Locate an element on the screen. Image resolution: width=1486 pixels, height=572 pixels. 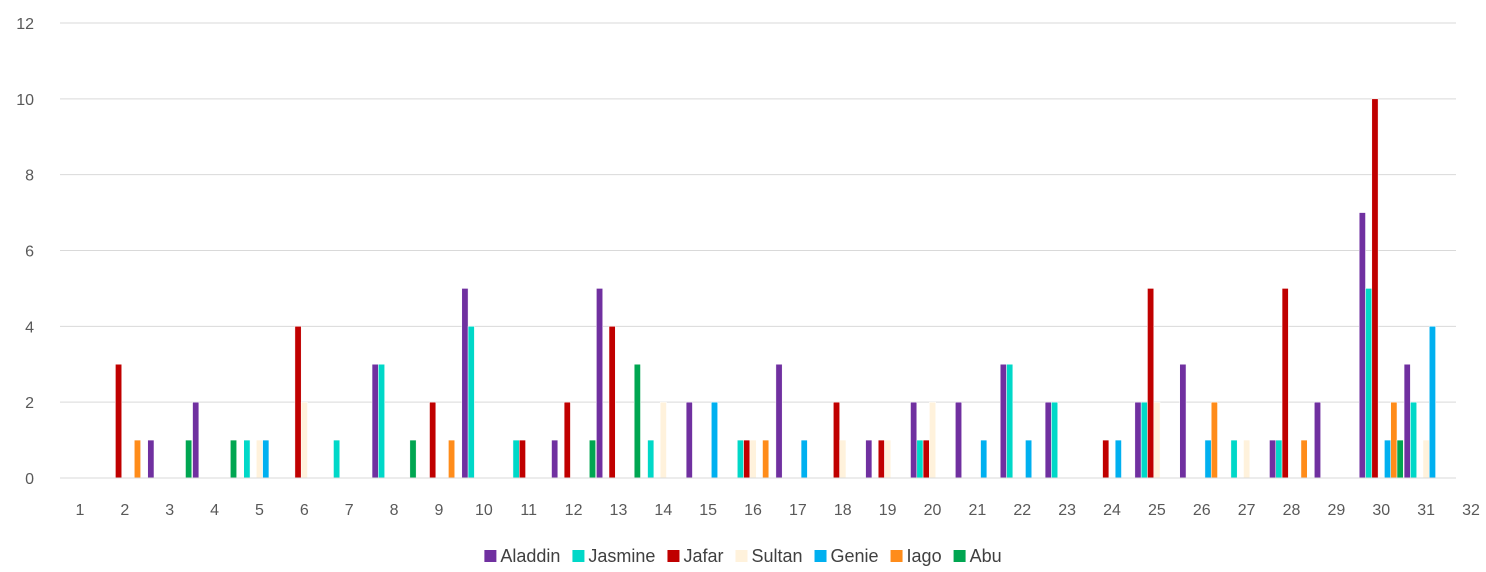
x-tick-label: 15 is located at coordinates (708, 510).